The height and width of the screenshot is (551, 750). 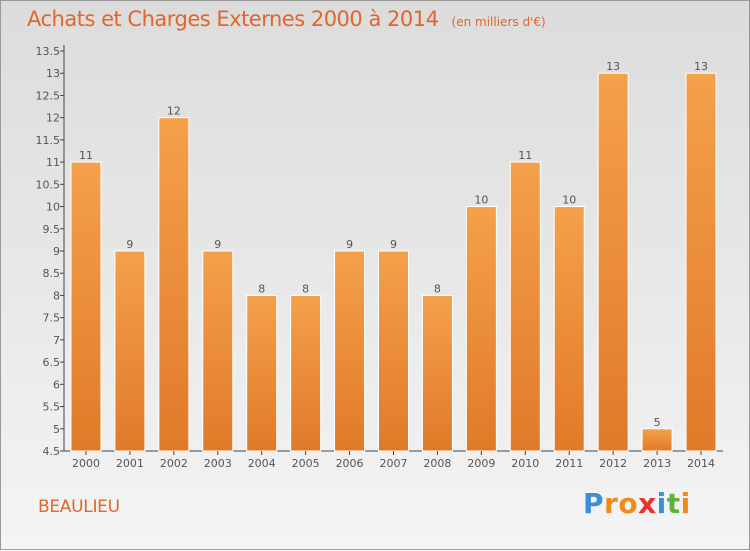 I want to click on y-tick-label: 12.5, so click(x=48, y=95).